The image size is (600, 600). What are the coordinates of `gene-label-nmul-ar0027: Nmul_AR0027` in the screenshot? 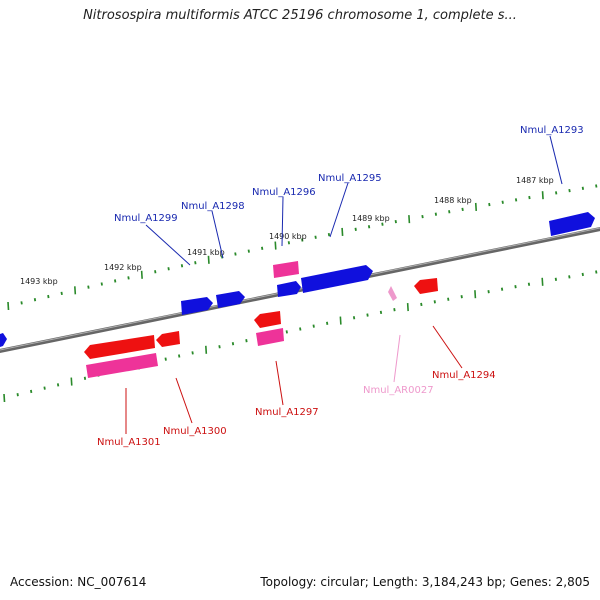 It's located at (398, 390).